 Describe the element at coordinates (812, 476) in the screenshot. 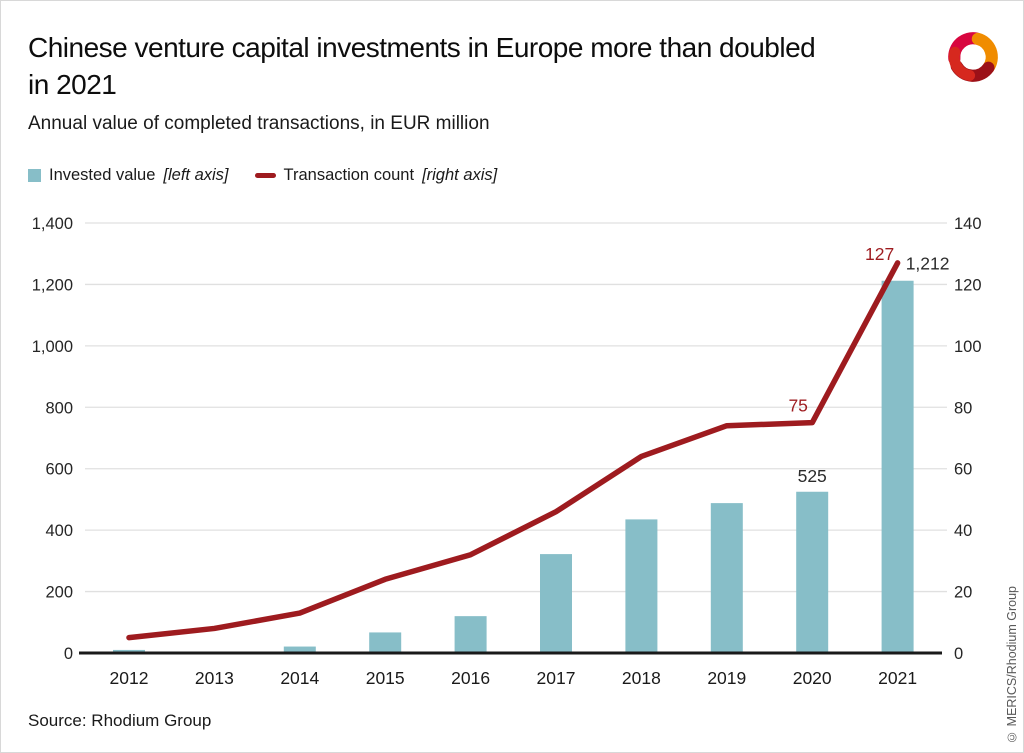

I see `data-label: 525` at that location.